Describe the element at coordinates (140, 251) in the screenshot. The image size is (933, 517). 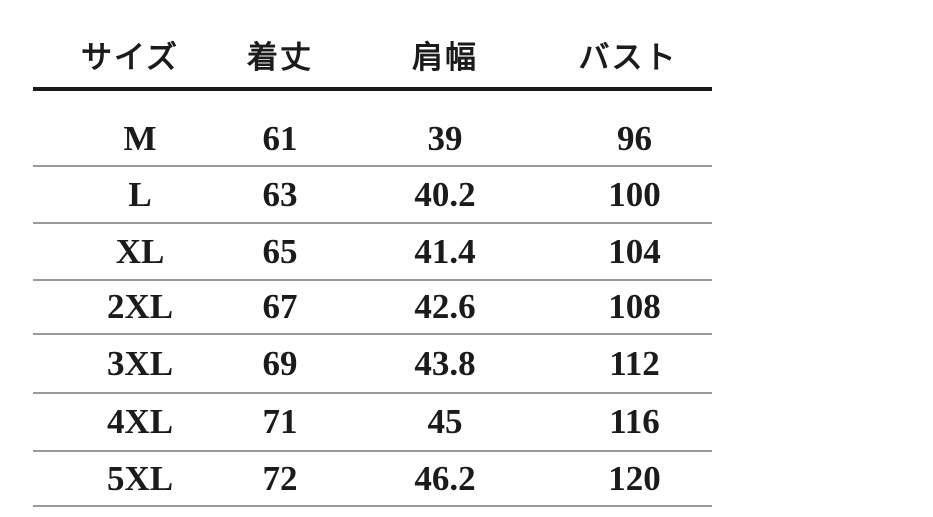
I see `size-cell: XL` at that location.